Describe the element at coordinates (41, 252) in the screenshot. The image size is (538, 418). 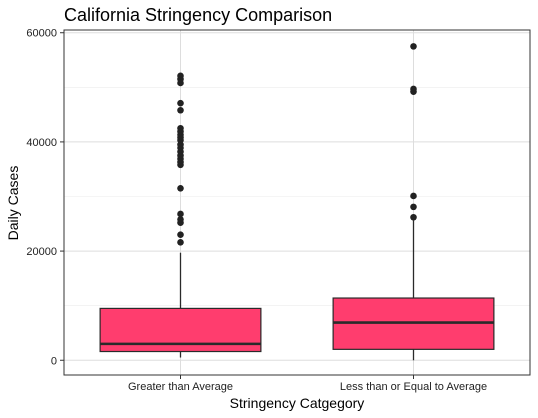
I see `y-tick-label: 20000` at that location.